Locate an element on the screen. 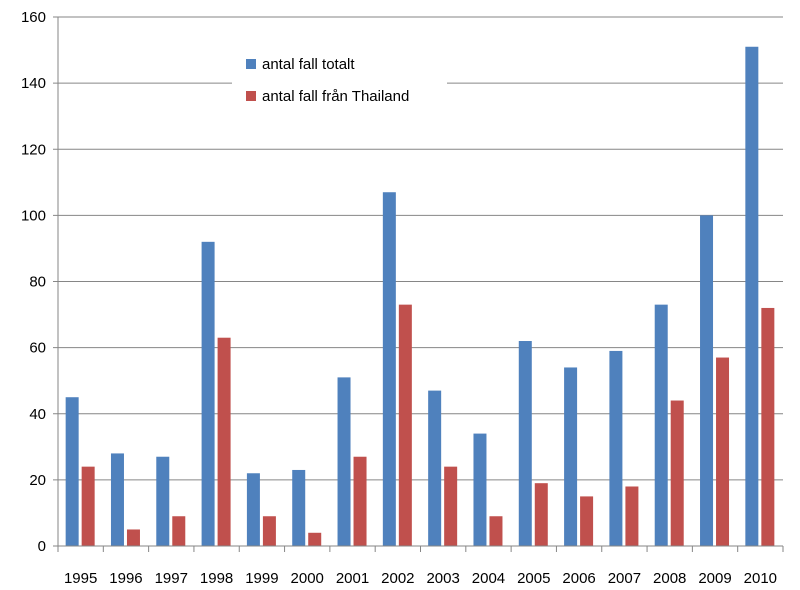  x-tick-label: 1995 is located at coordinates (80, 578).